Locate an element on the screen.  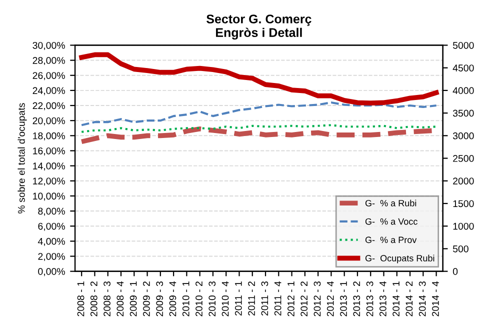
x-tick-label: 2014 - 1 is located at coordinates (396, 299).